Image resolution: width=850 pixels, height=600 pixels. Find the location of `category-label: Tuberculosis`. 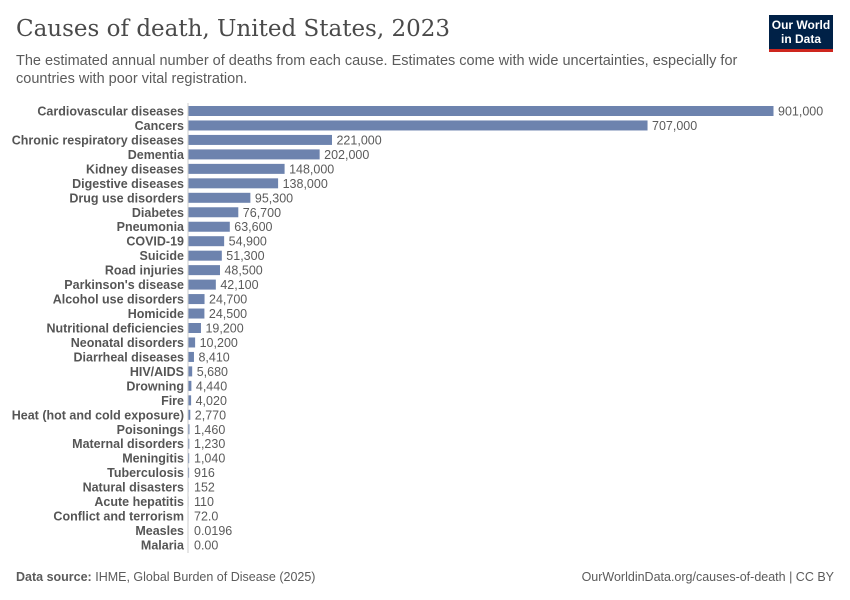

category-label: Tuberculosis is located at coordinates (145, 473).